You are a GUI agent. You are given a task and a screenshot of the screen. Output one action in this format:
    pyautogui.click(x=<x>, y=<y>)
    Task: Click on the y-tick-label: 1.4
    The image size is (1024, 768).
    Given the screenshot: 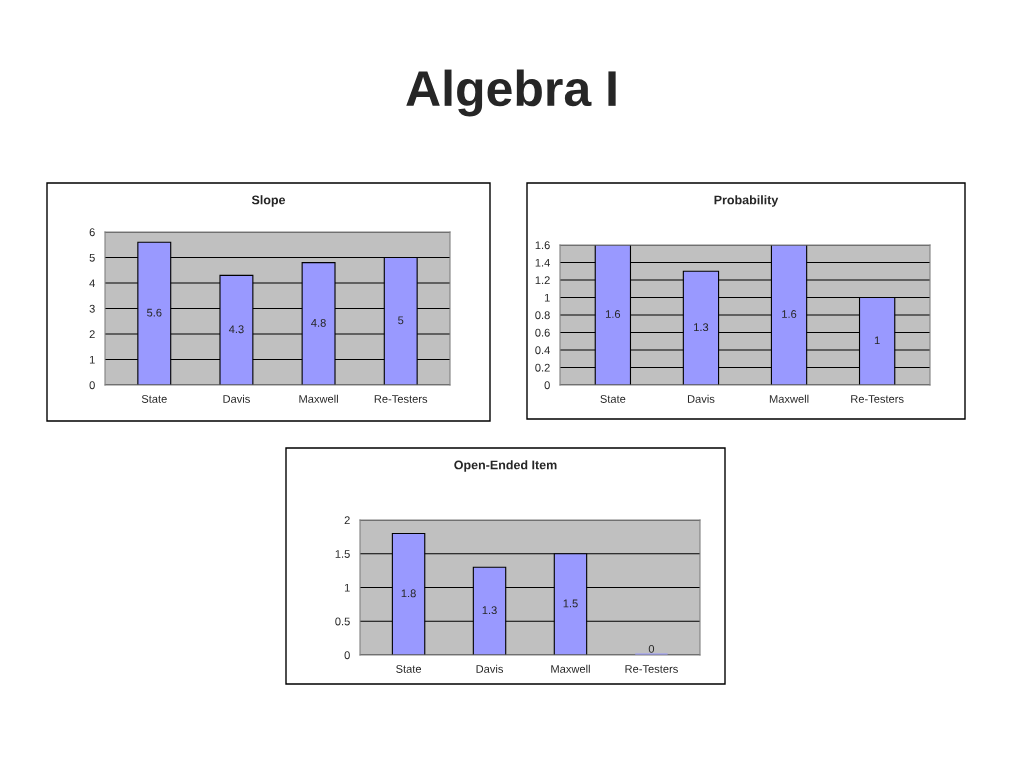 What is the action you would take?
    pyautogui.click(x=542, y=262)
    